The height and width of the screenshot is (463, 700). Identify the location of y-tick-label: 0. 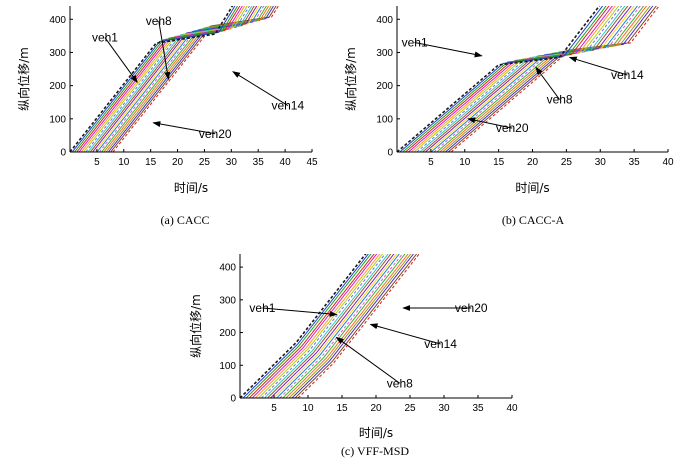
(390, 153).